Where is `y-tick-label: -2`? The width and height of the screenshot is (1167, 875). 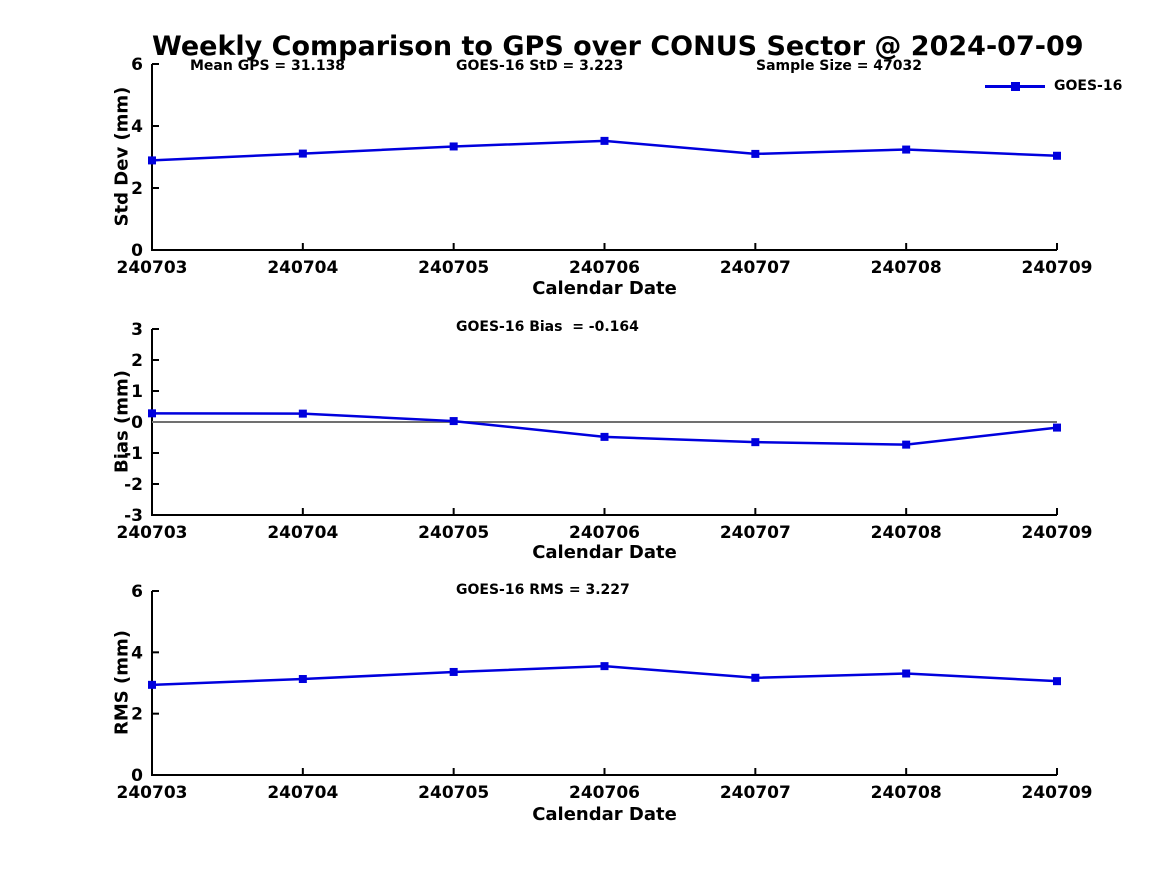 y-tick-label: -2 is located at coordinates (133, 485).